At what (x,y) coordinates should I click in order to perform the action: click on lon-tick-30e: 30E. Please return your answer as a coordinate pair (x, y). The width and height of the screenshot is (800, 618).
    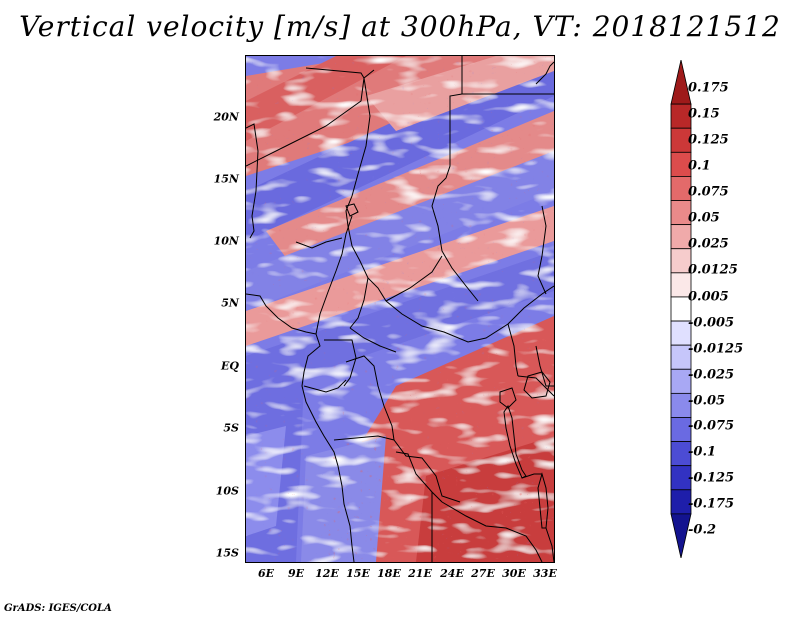
    Looking at the image, I should click on (514, 573).